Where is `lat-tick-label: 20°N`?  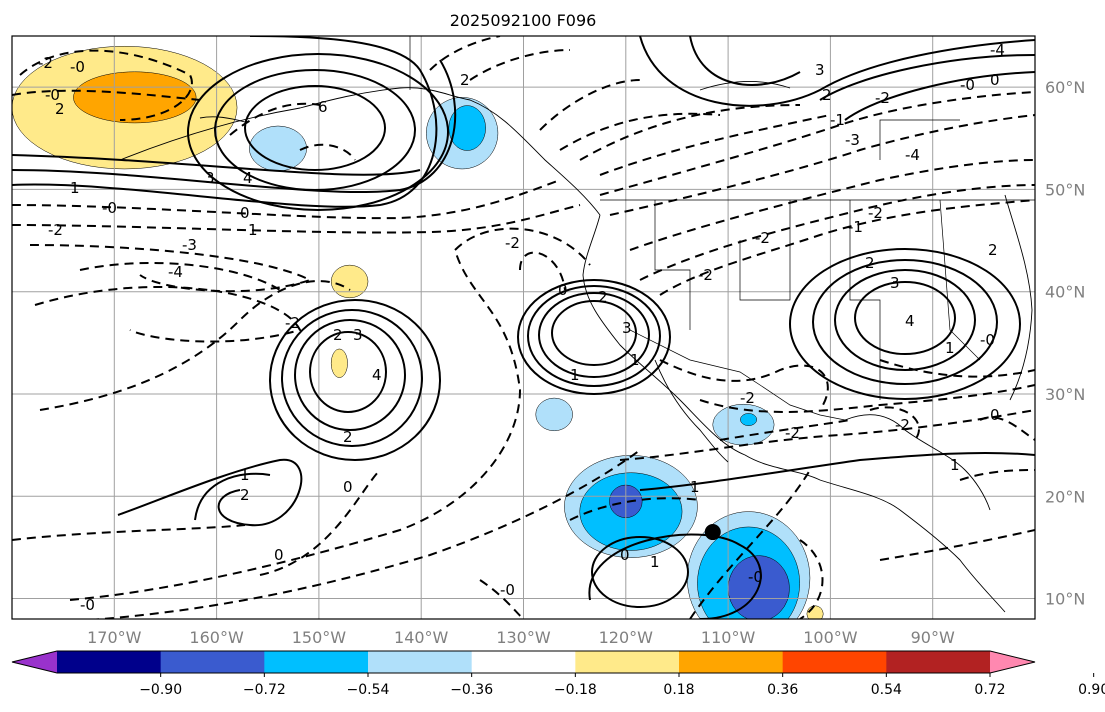
lat-tick-label: 20°N is located at coordinates (1065, 496).